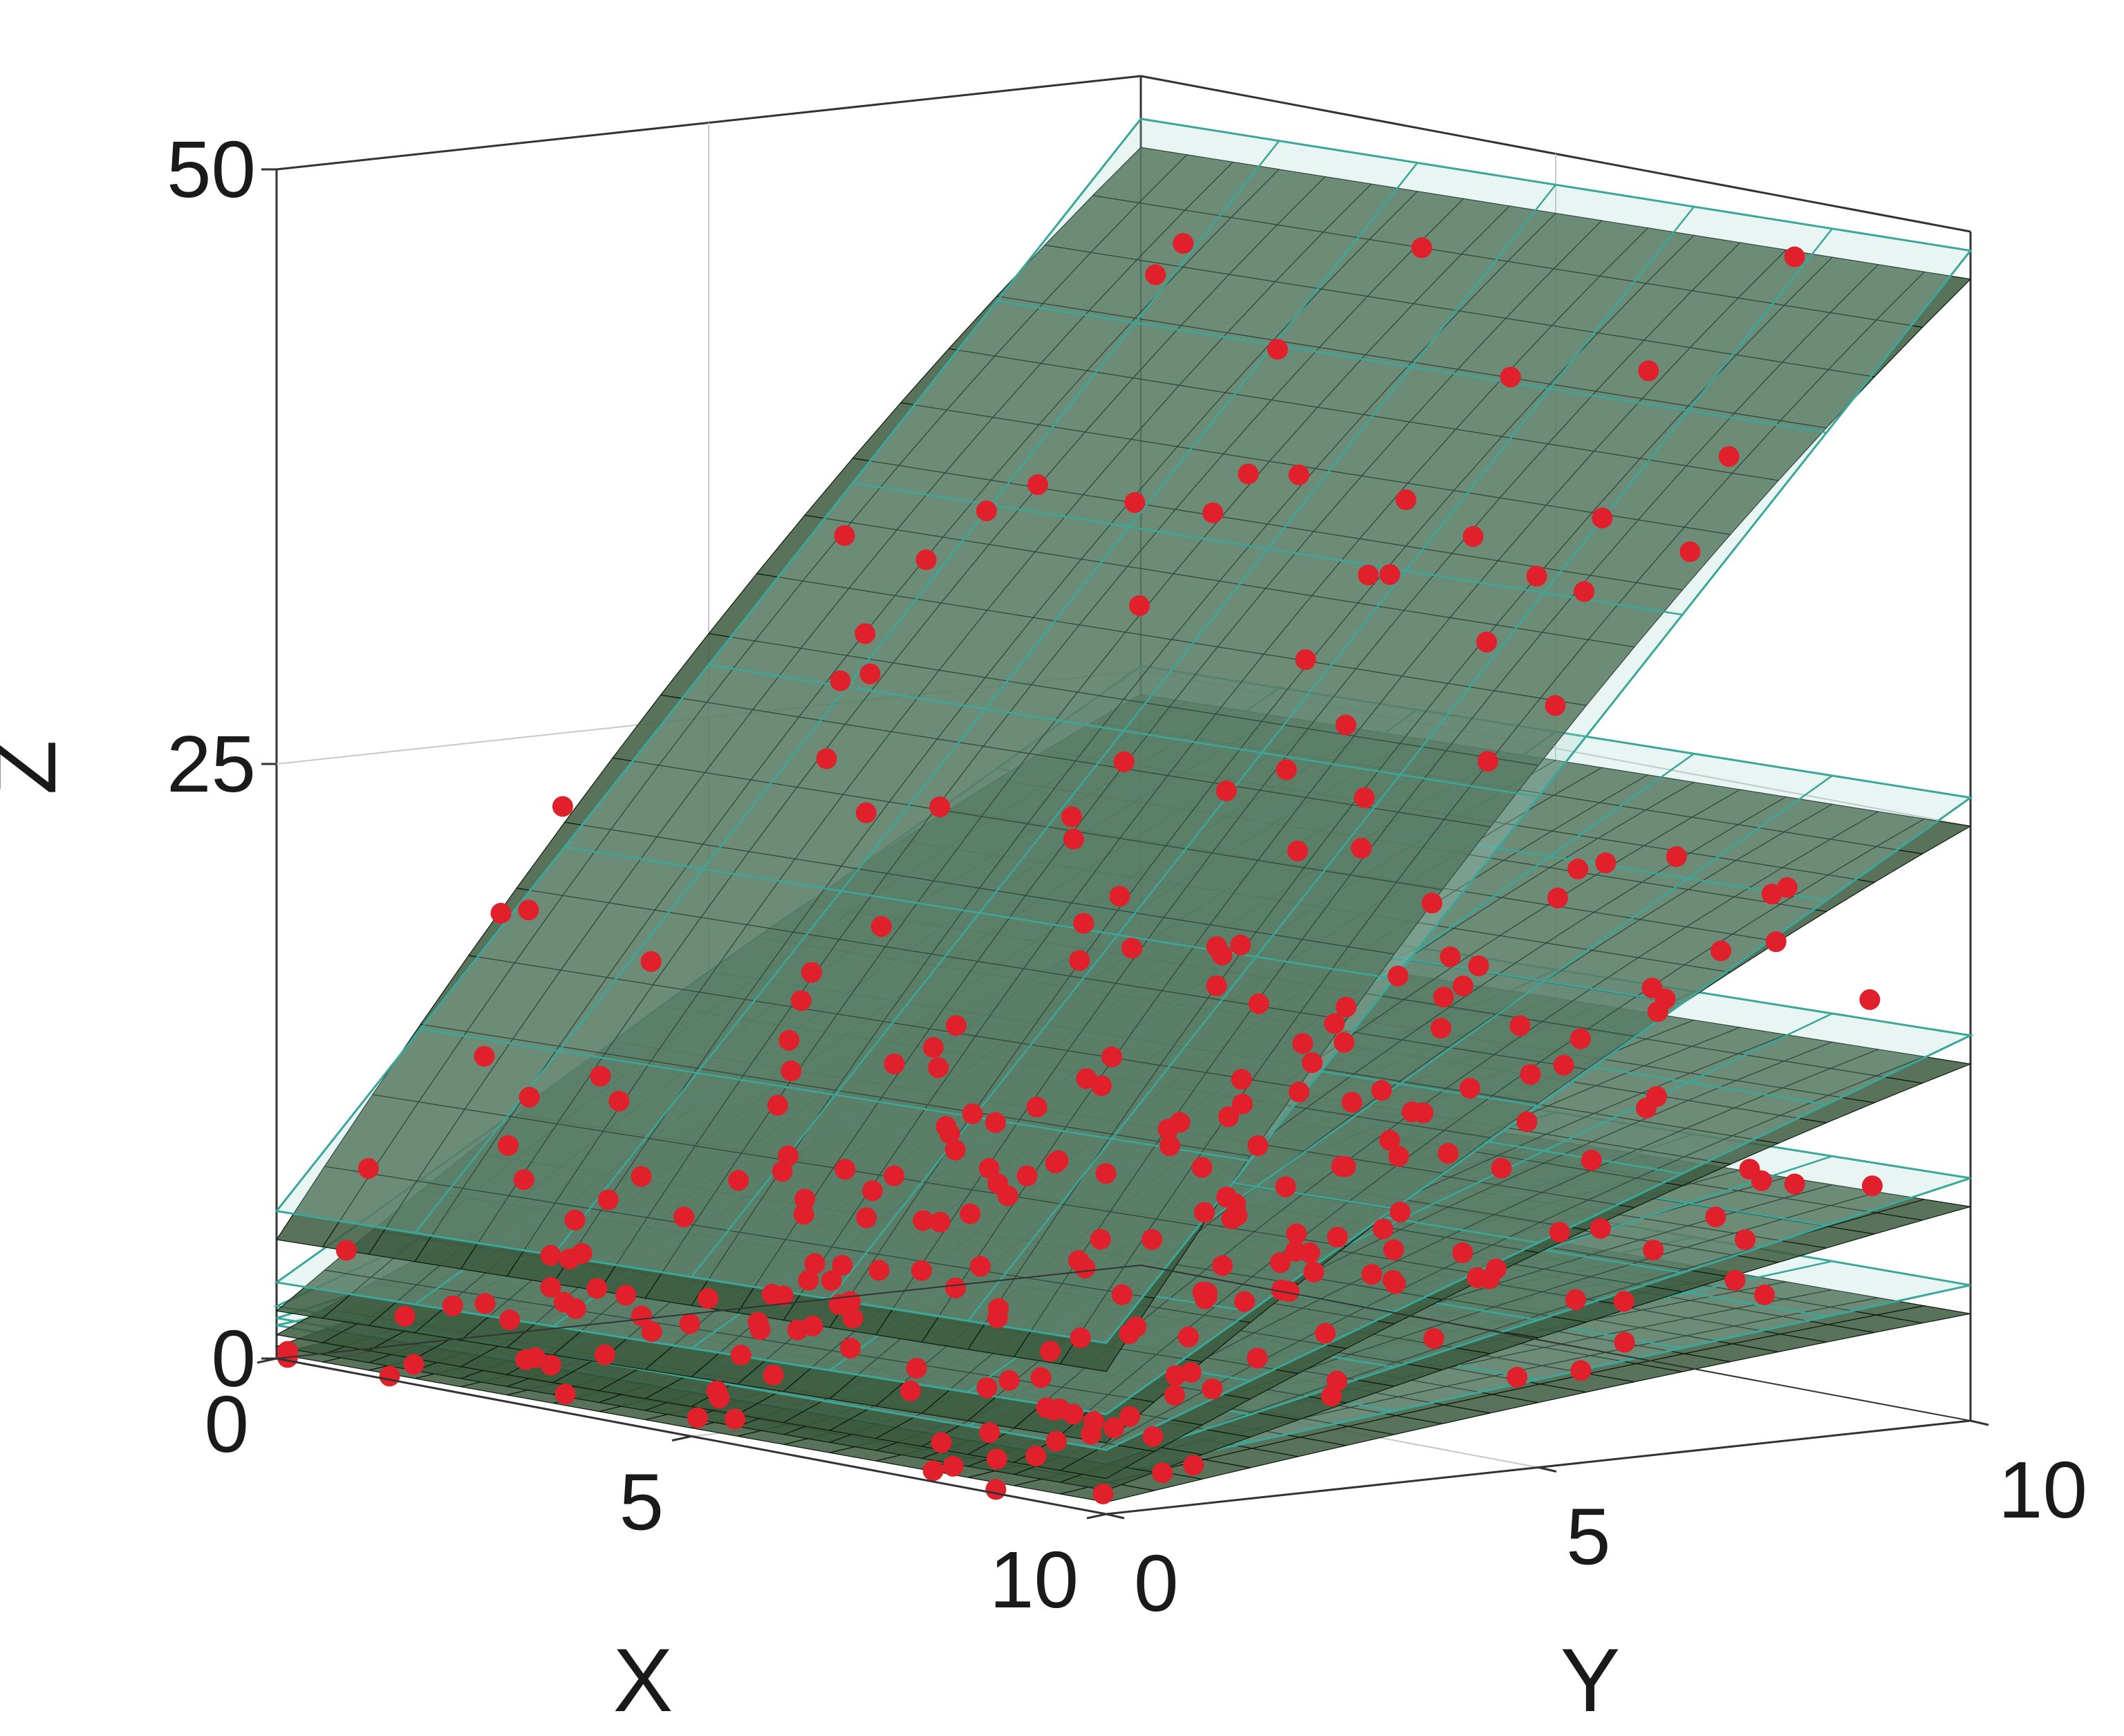 The height and width of the screenshot is (1736, 2124). What do you see at coordinates (233, 1358) in the screenshot?
I see `z-tick-label: 0` at bounding box center [233, 1358].